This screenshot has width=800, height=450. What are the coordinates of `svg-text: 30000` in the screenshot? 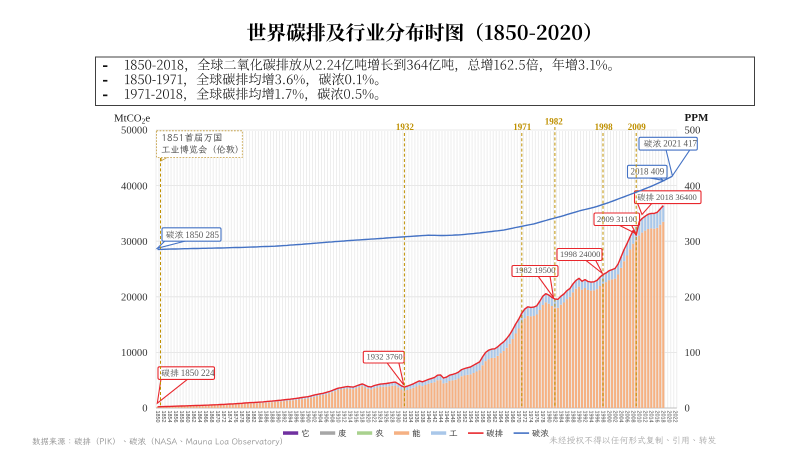 It's located at (134, 242).